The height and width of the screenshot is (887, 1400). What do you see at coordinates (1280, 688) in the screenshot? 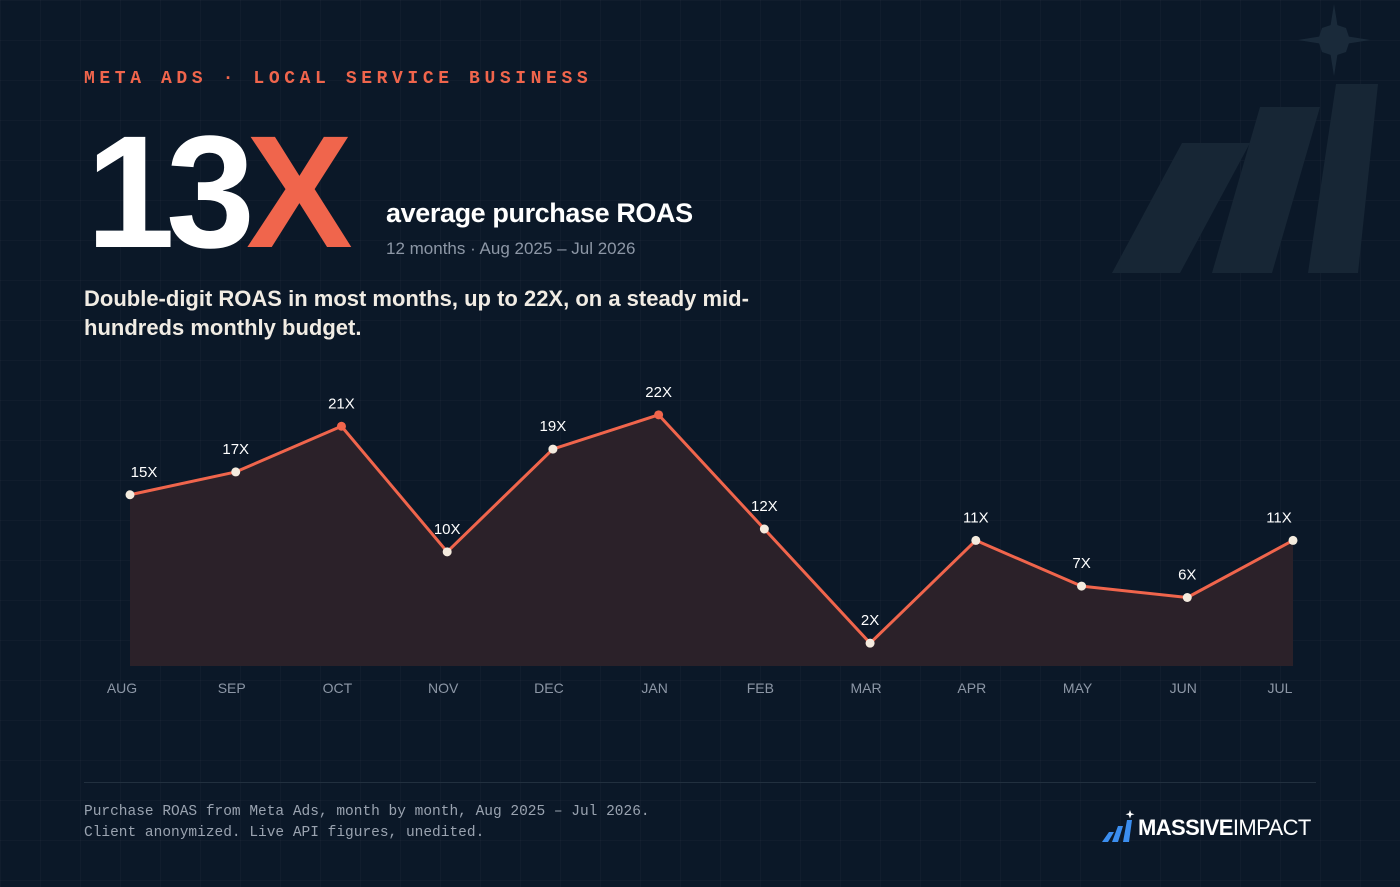
I see `x-tick-jul: JUL` at bounding box center [1280, 688].